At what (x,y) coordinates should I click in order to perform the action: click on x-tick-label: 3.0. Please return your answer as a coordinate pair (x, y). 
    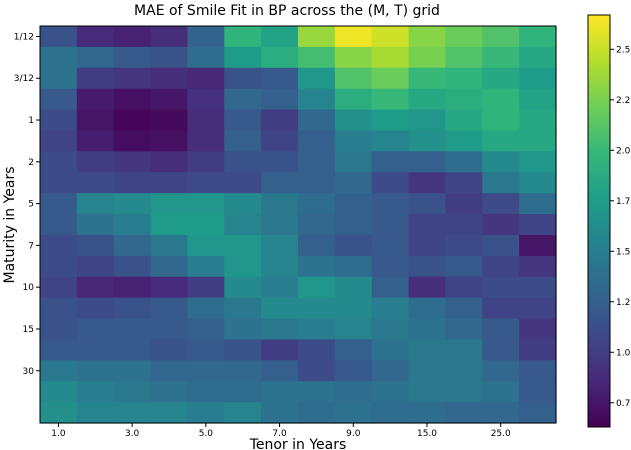
    Looking at the image, I should click on (132, 434).